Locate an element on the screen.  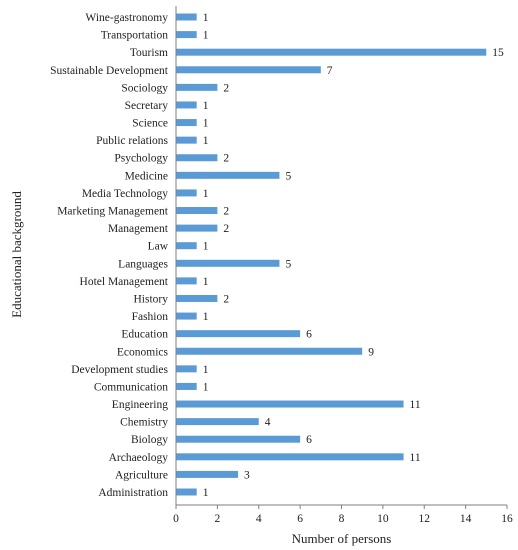
category-label: Biology is located at coordinates (149, 440).